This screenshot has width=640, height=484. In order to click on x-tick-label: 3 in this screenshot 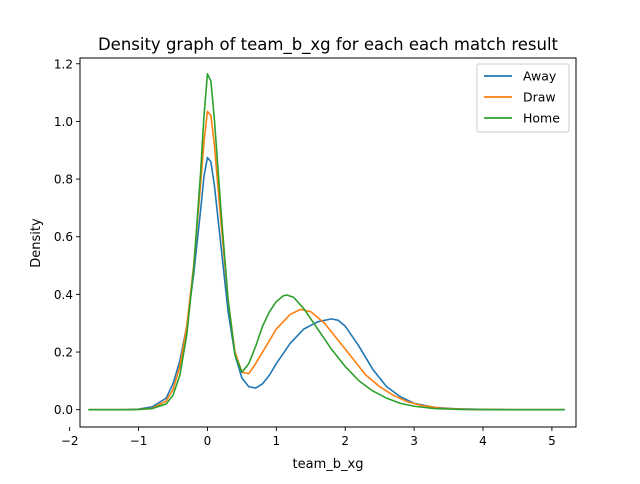, I will do `click(414, 441)`.